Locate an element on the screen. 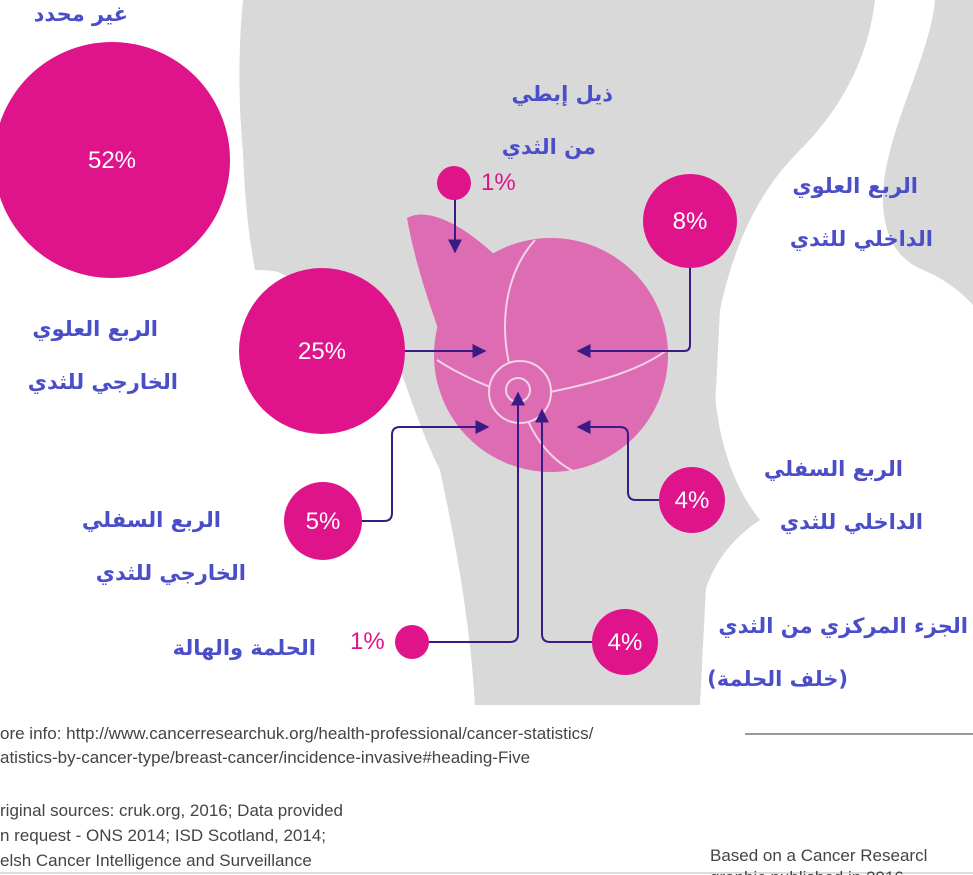  arrow-upper-inner is located at coordinates (633, 313).